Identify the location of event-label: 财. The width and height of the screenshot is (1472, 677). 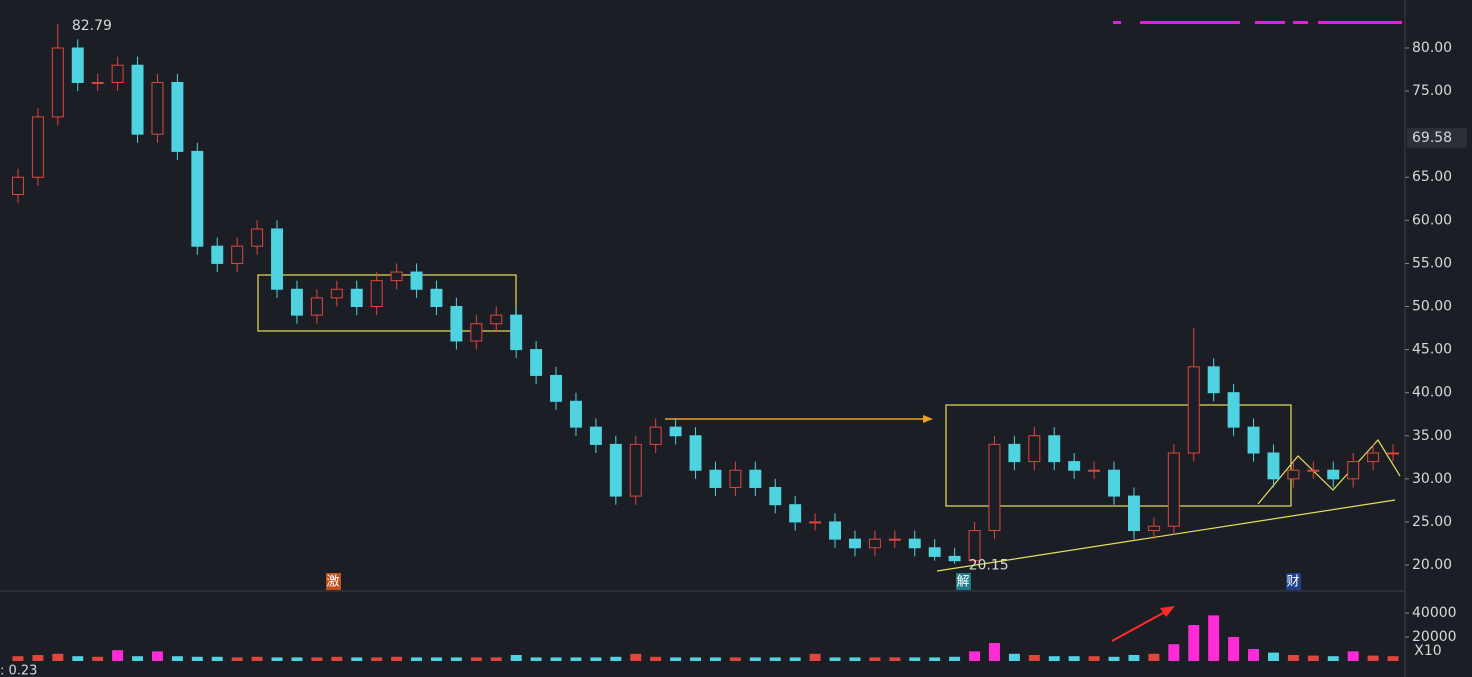
(1292, 582).